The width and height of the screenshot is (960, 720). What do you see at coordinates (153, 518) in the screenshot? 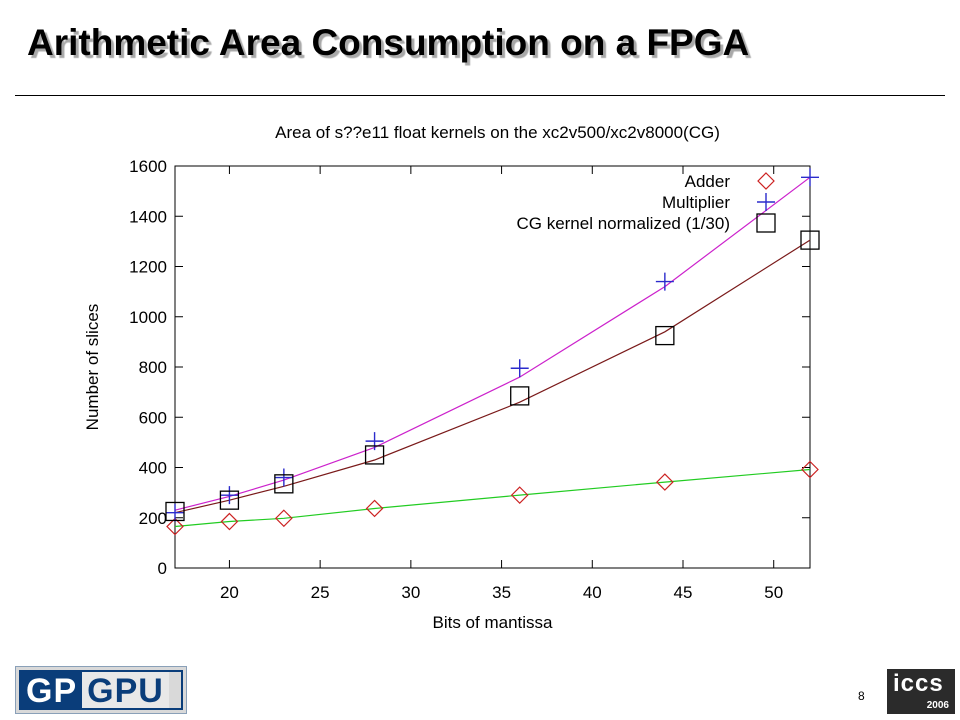
I see `y-tick-label: 200` at bounding box center [153, 518].